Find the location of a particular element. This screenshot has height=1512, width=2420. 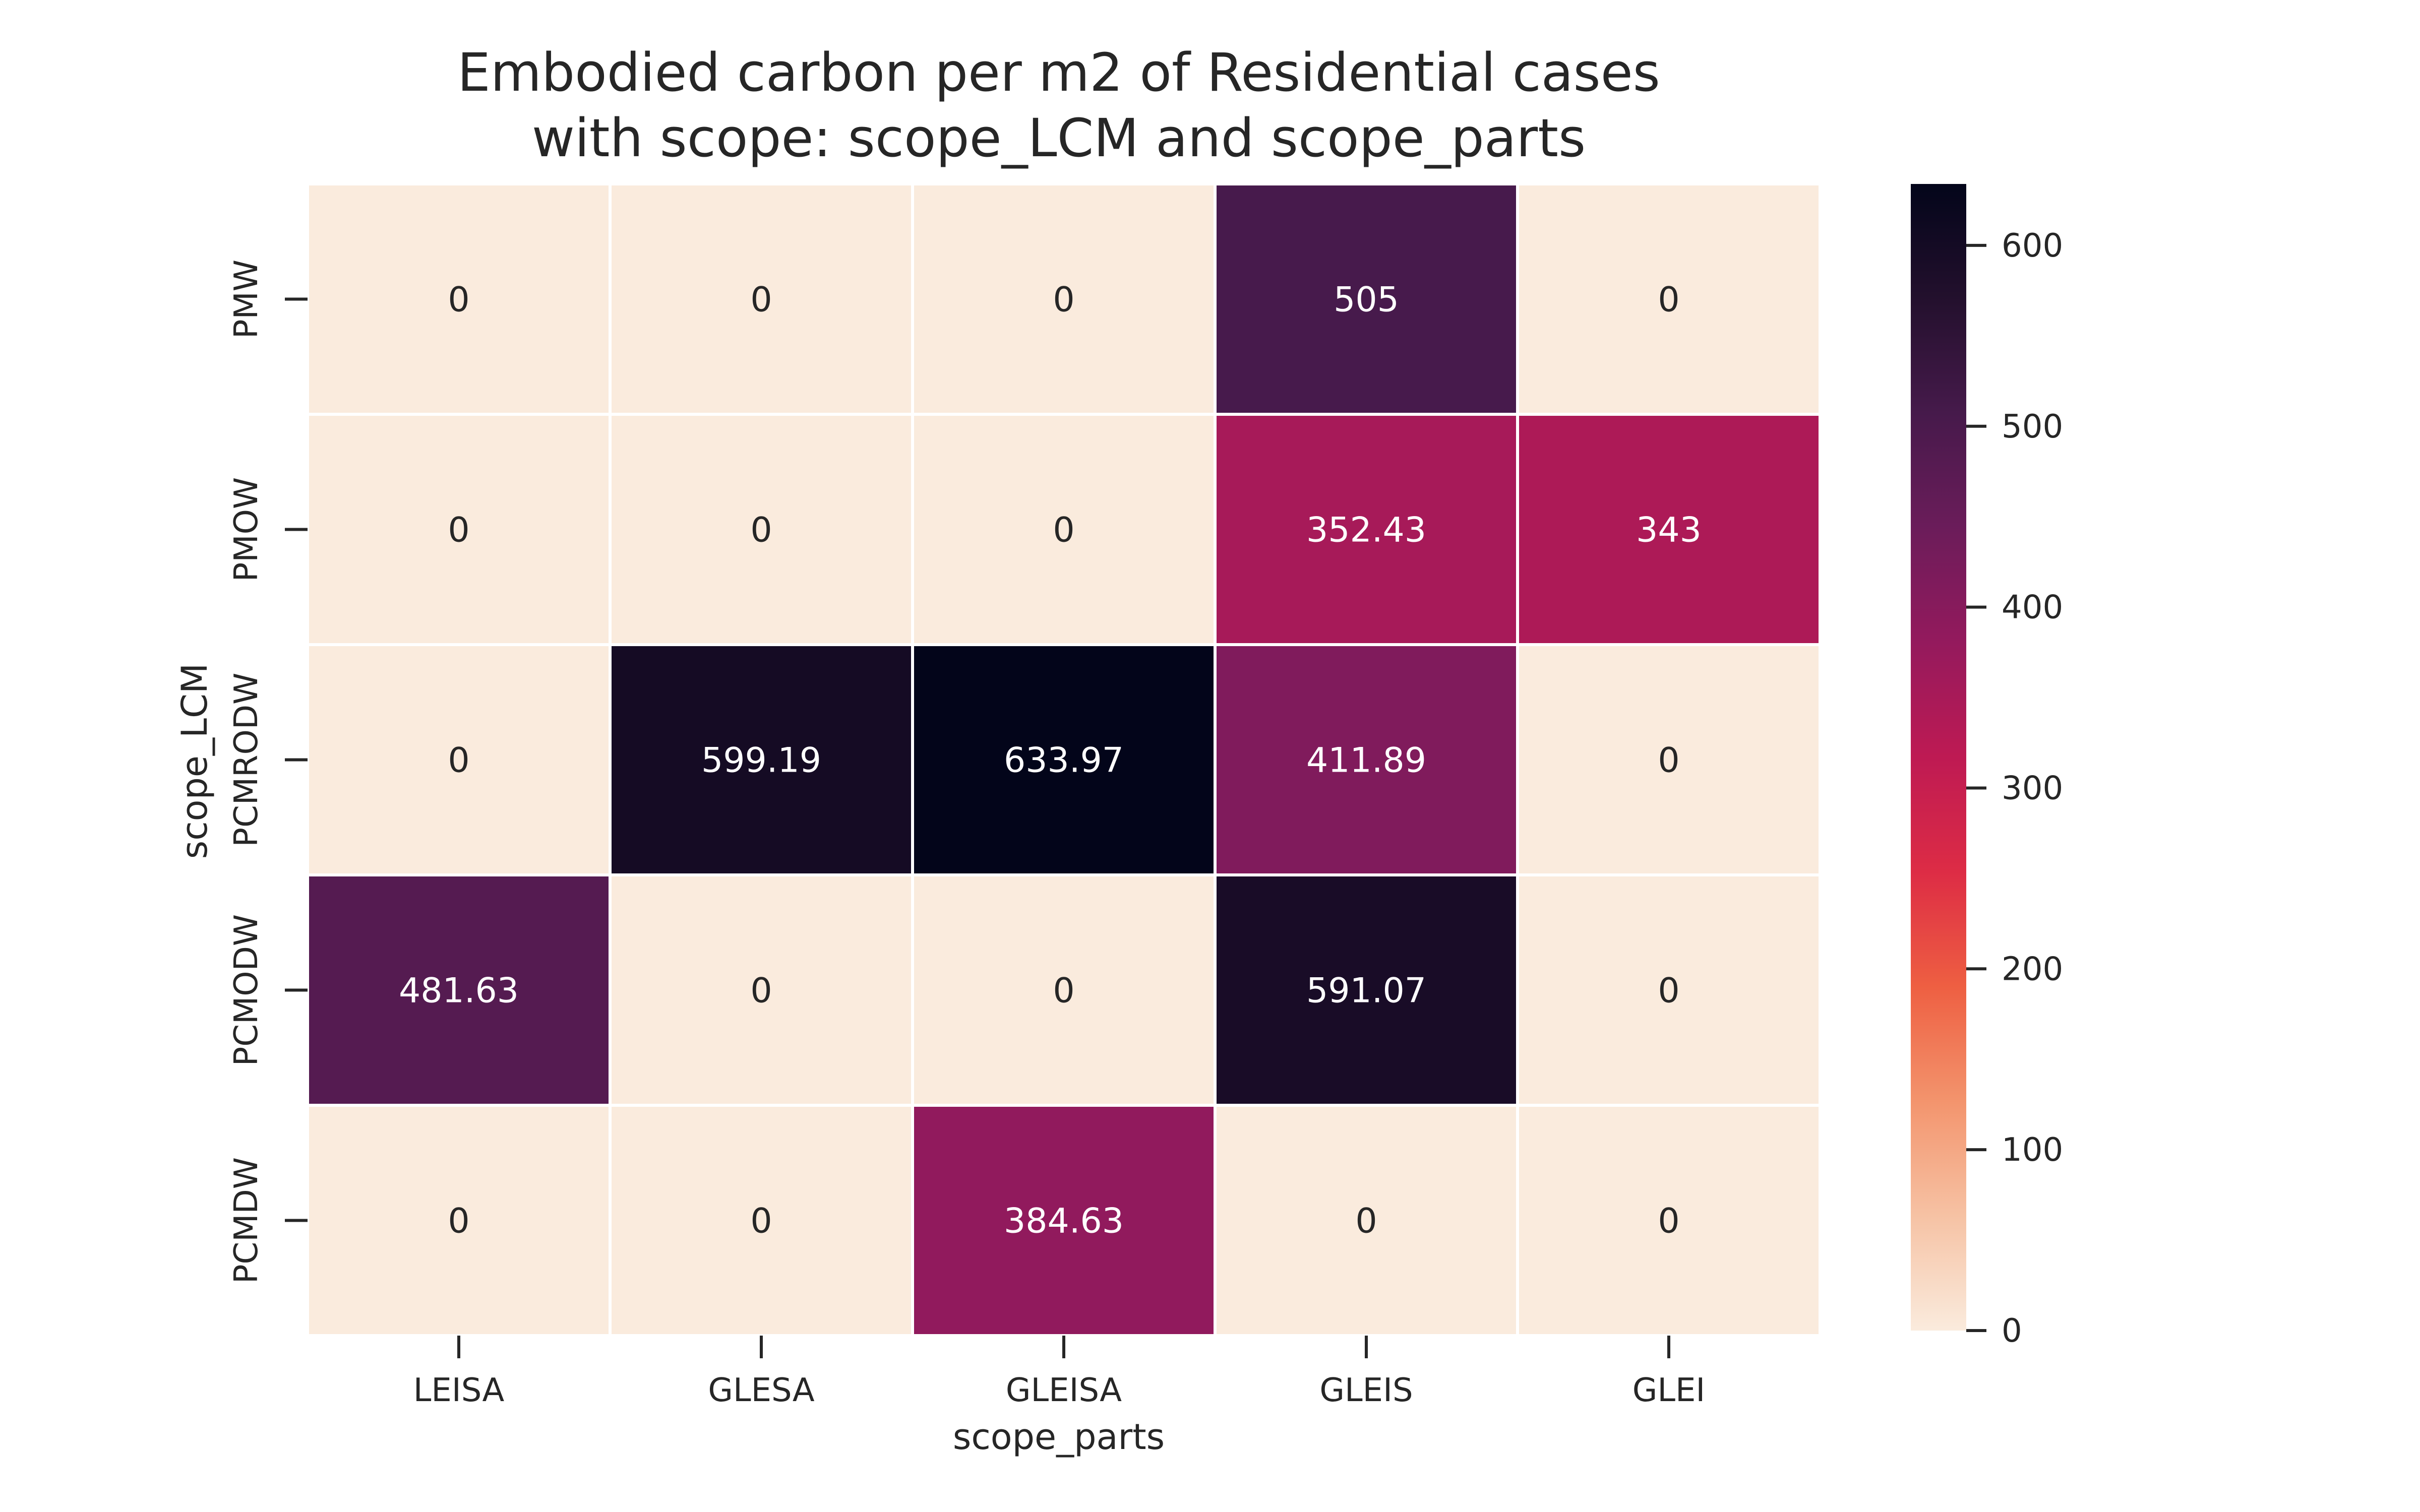

x-tick-label: GLEISA is located at coordinates (1064, 1390).